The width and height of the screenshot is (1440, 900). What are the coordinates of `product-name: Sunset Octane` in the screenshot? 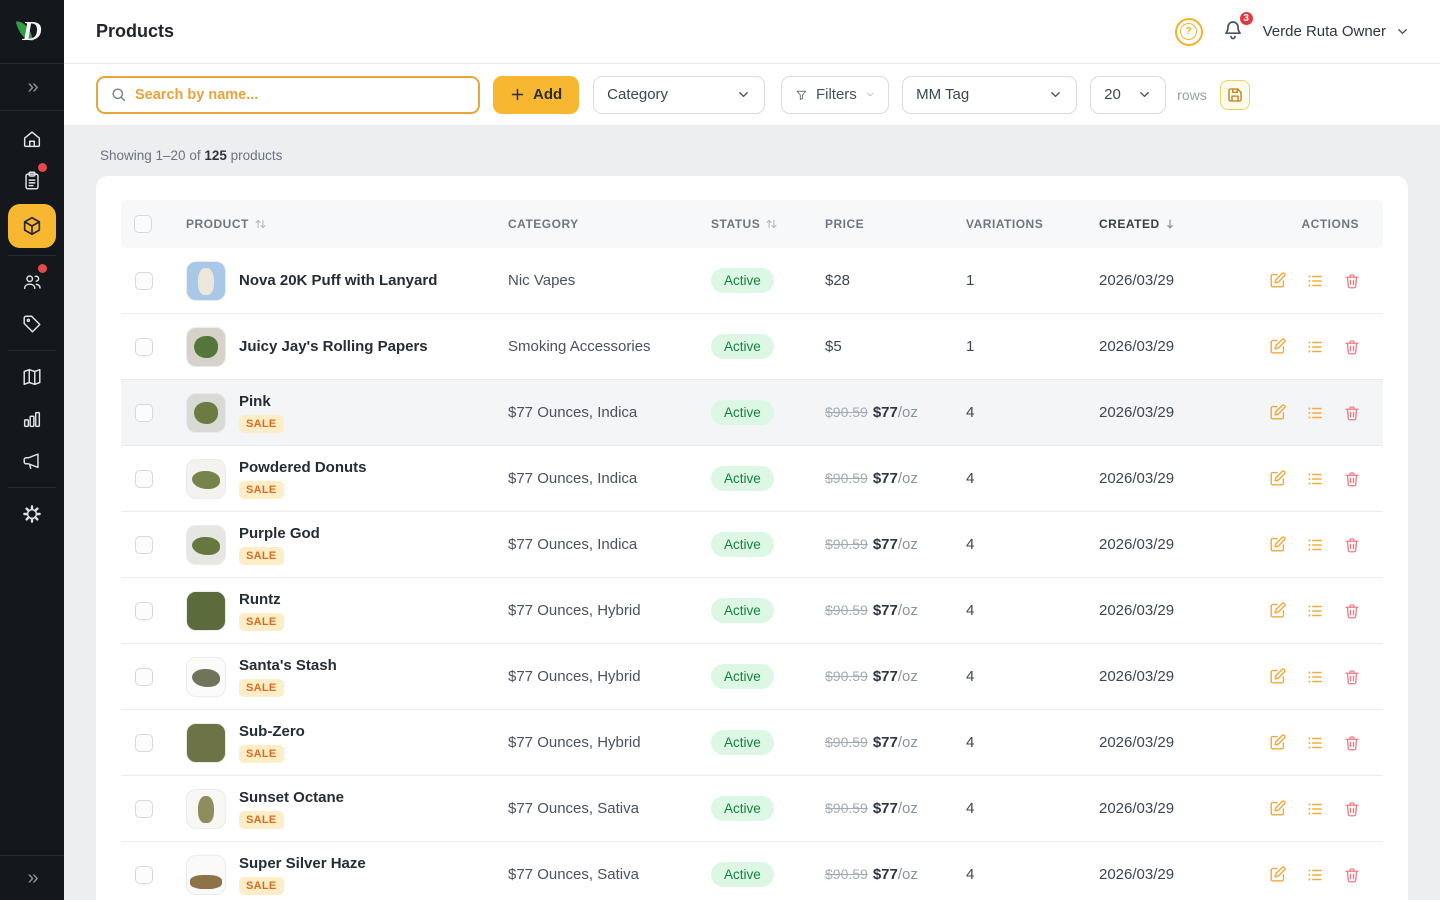 It's located at (292, 797).